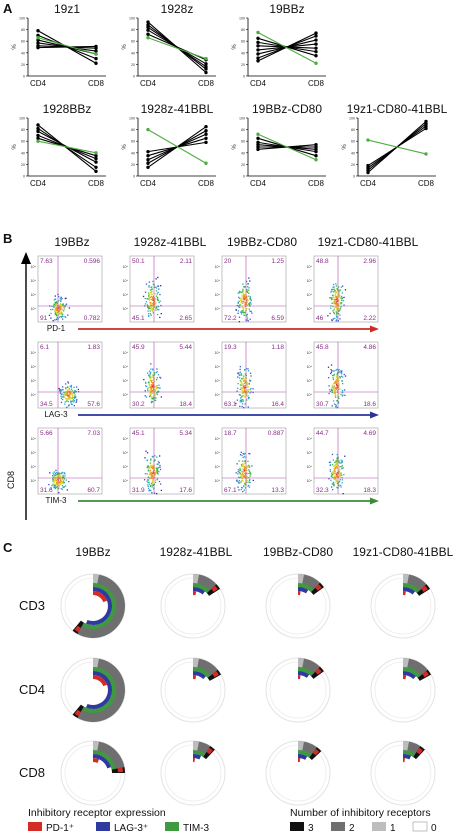 This screenshot has height=835, width=474. Describe the element at coordinates (306, 588) in the screenshot. I see `ring-arc-tim3` at that location.